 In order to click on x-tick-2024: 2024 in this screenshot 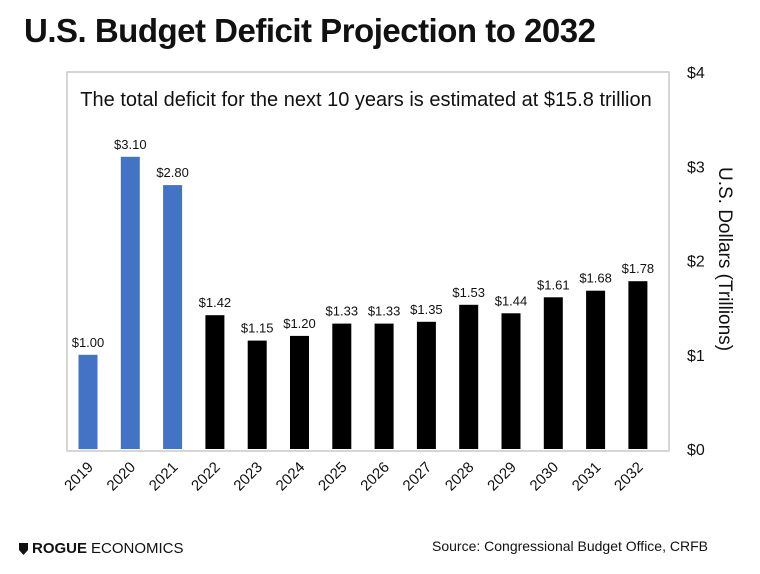, I will do `click(291, 477)`.